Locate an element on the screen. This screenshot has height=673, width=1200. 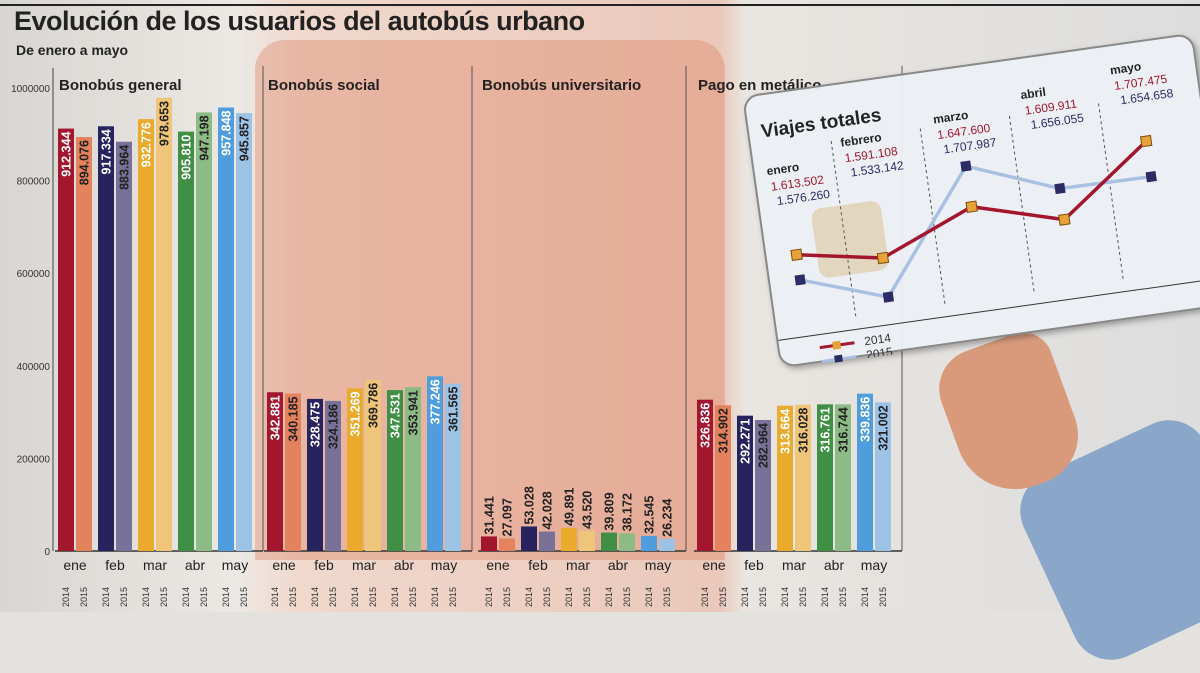
y-tick-label: 0 is located at coordinates (47, 552).